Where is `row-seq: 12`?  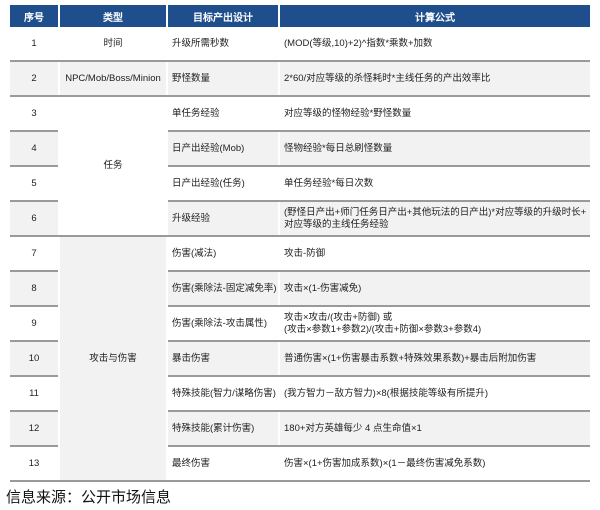
row-seq: 12 is located at coordinates (34, 428).